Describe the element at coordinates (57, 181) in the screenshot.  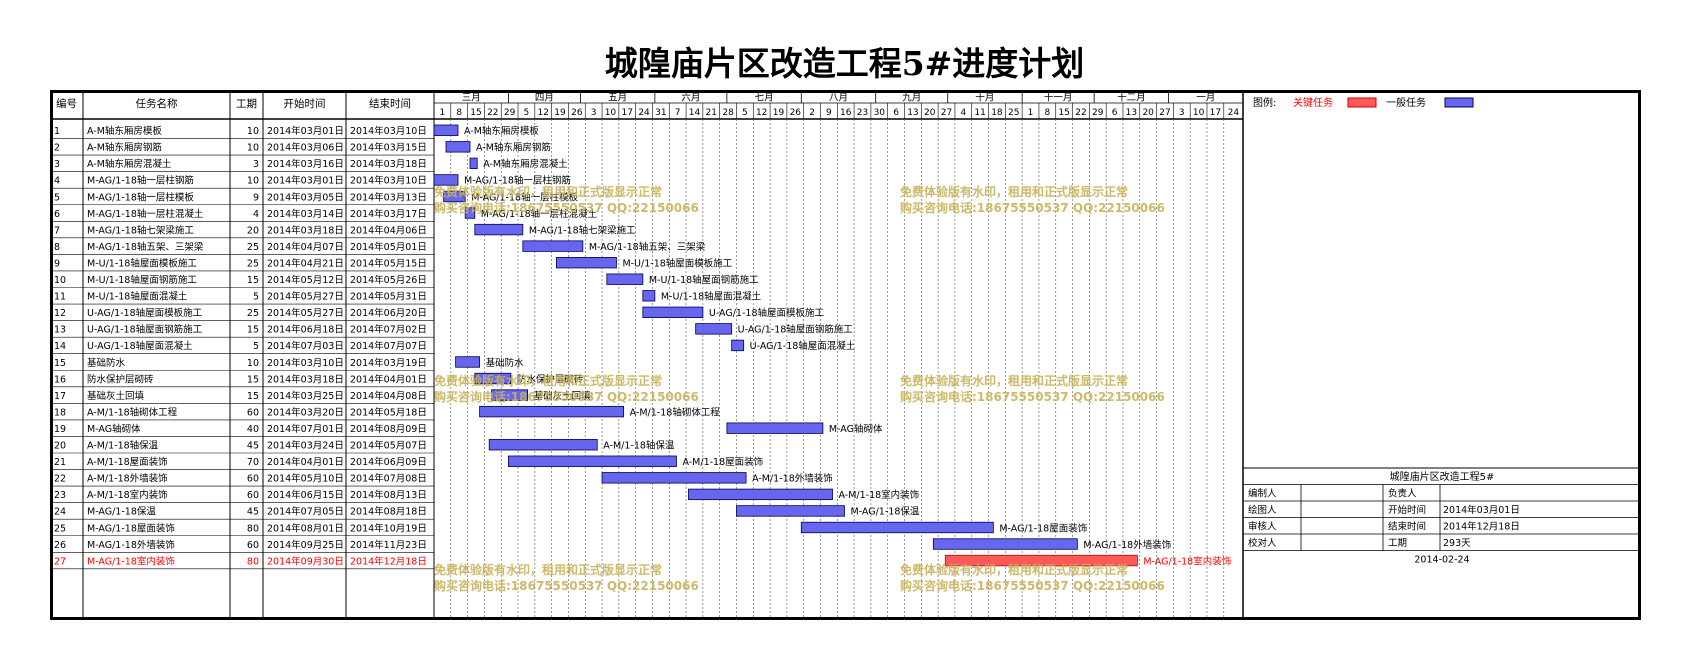
I see `task-id: 4` at that location.